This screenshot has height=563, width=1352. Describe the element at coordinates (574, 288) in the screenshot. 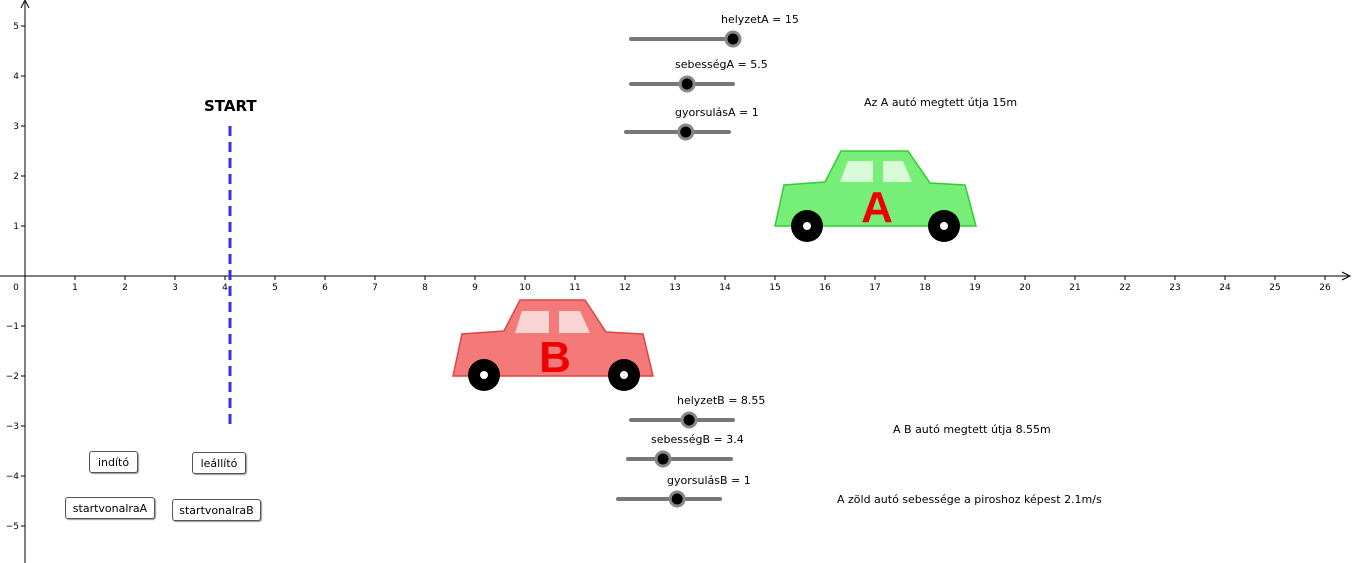

I see `x-tick-label: 11` at that location.